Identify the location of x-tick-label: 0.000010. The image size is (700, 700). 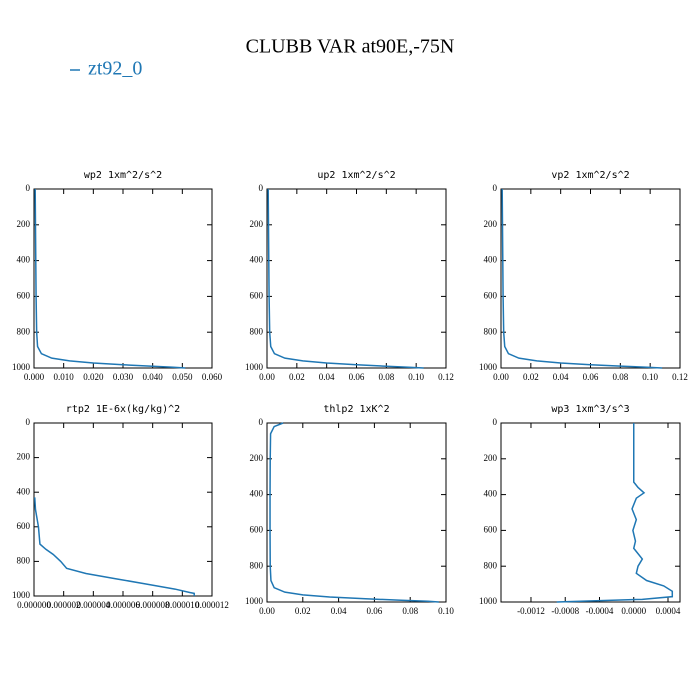
(182, 605).